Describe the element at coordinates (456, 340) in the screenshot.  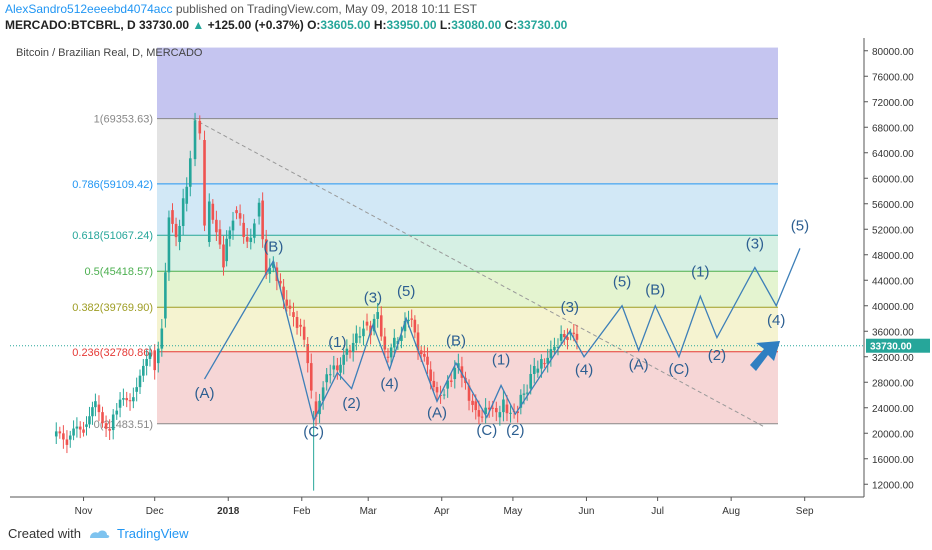
I see `wave-label: (B)` at that location.